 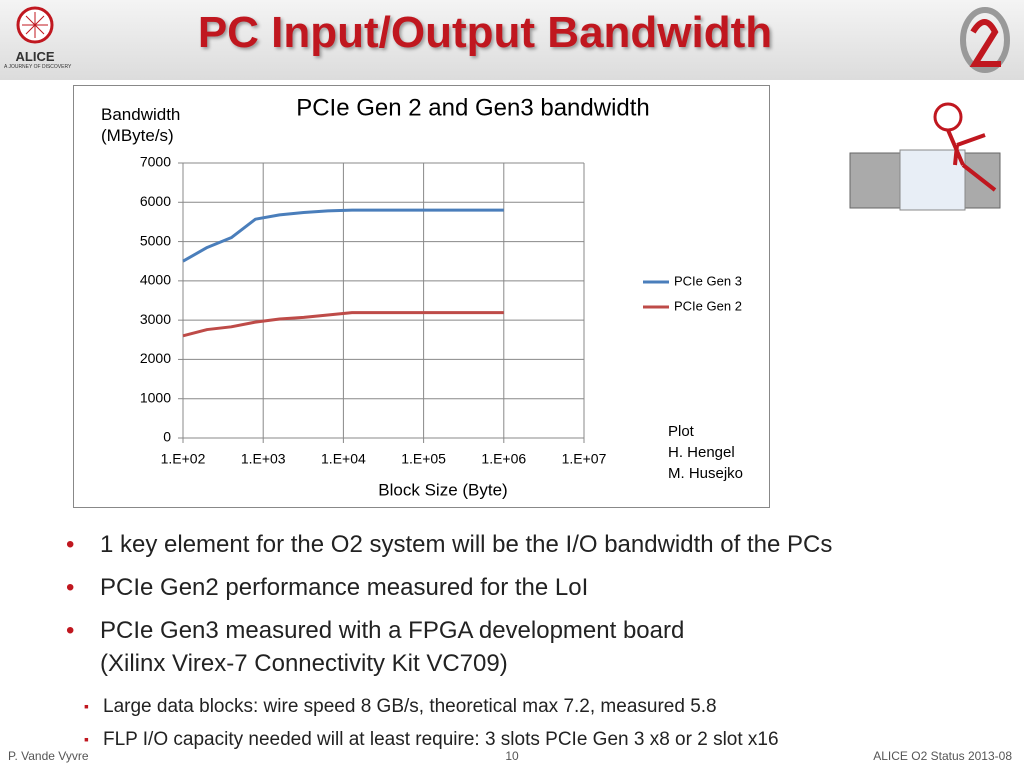 I want to click on logo-text: ALICE, so click(x=35, y=56).